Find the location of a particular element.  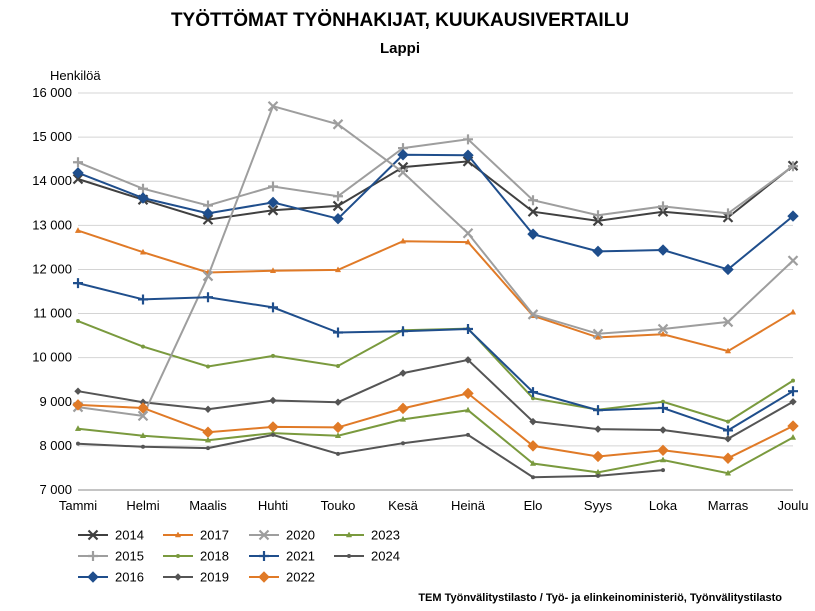

y-tick-label: 7 000 is located at coordinates (55, 489).